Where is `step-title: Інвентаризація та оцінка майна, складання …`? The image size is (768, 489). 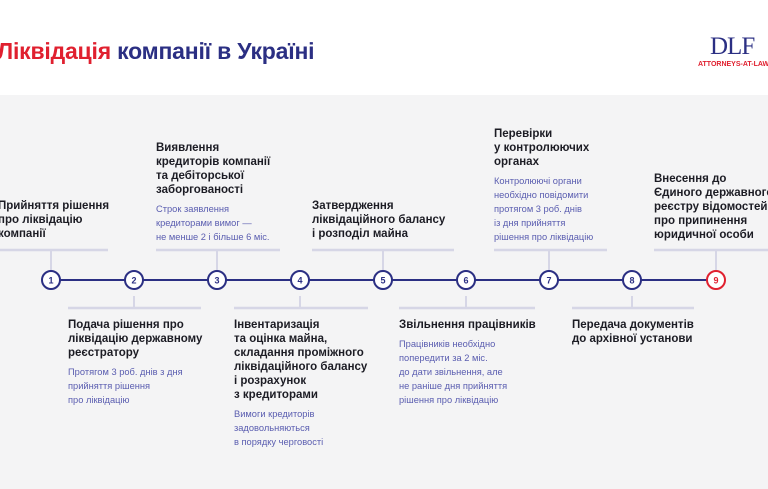 step-title: Інвентаризація та оцінка майна, складання … is located at coordinates (301, 360).